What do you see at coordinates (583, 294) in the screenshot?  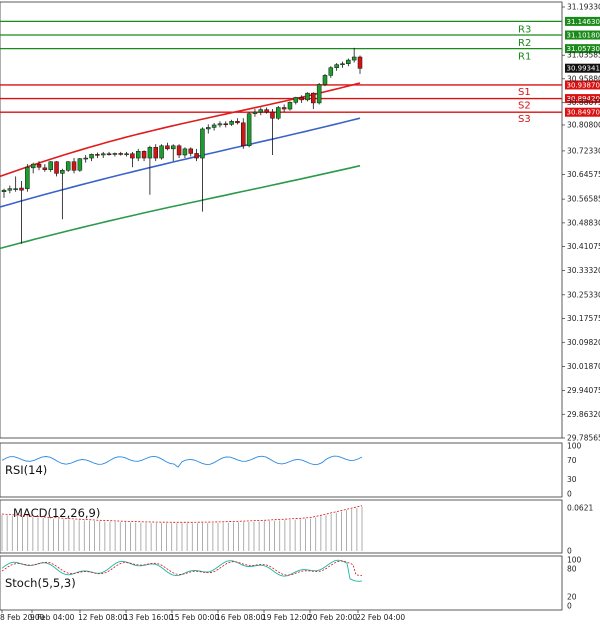 I see `price-axis-label: 30.25330` at bounding box center [583, 294].